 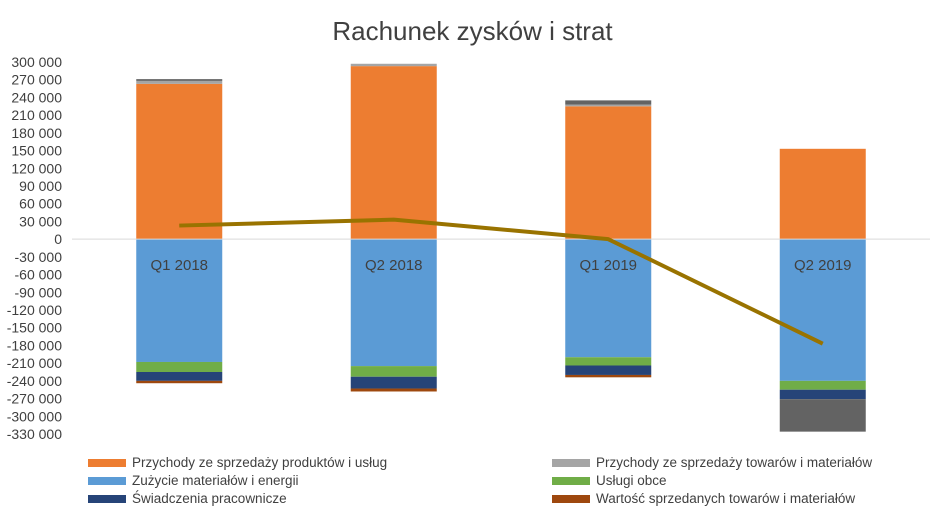 I want to click on legend-item: Wartość sprzedanych towarów i materiałów, so click(x=703, y=498).